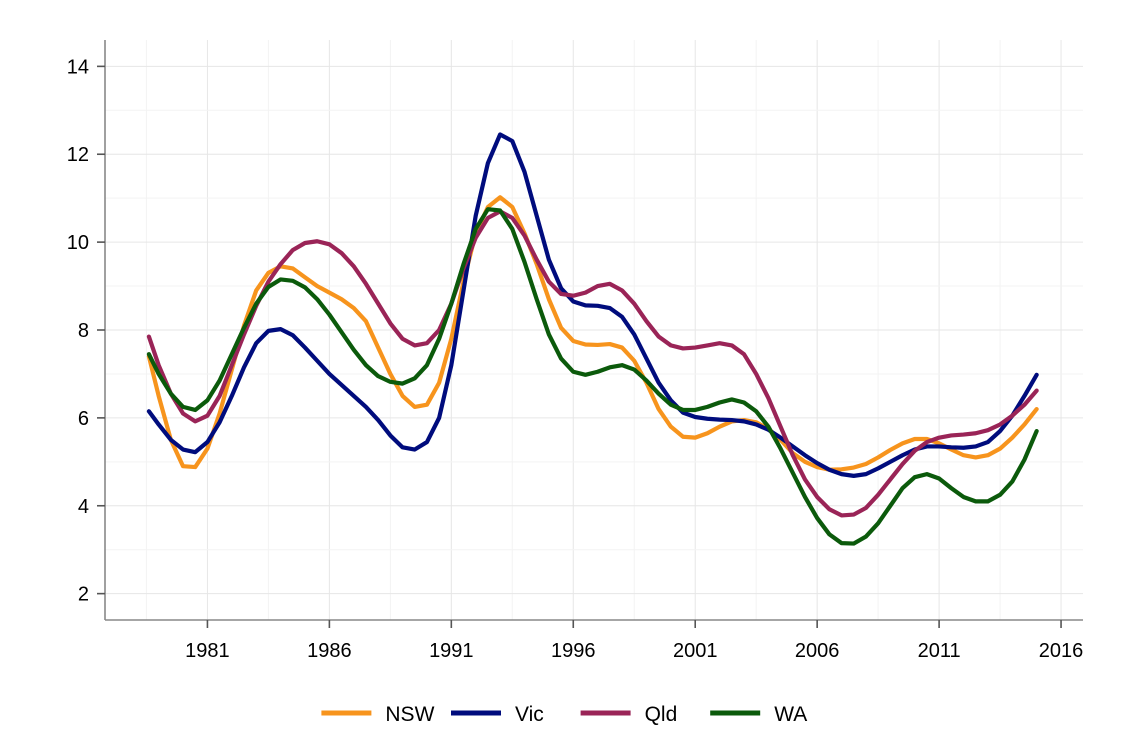 This screenshot has height=748, width=1122. Describe the element at coordinates (451, 651) in the screenshot. I see `x-tick-label: 1991` at that location.